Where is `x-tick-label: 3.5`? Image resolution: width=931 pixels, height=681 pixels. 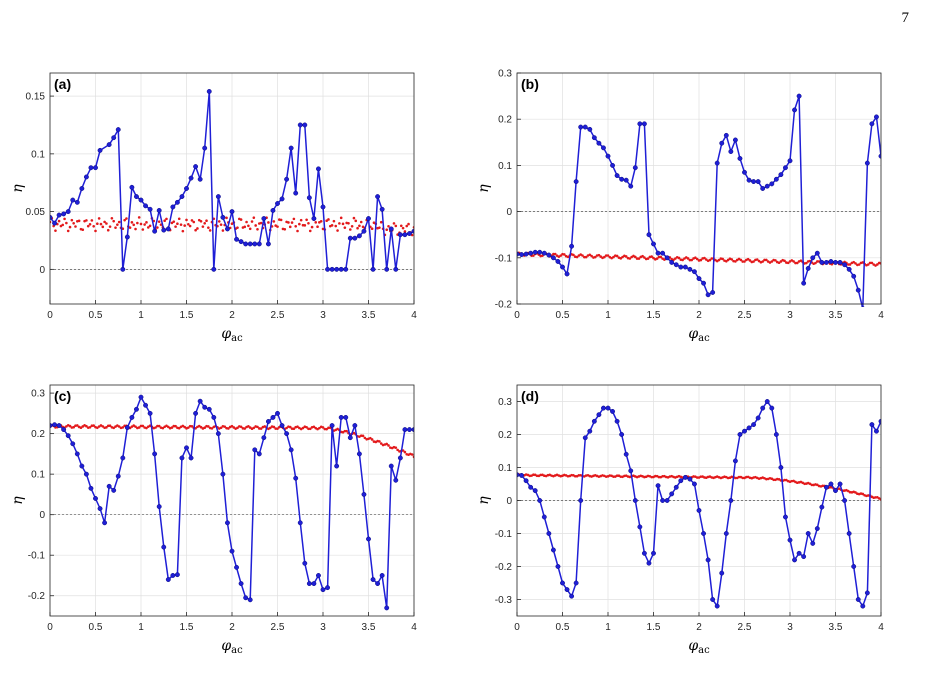
x-tick-label: 3.5 is located at coordinates (836, 315).